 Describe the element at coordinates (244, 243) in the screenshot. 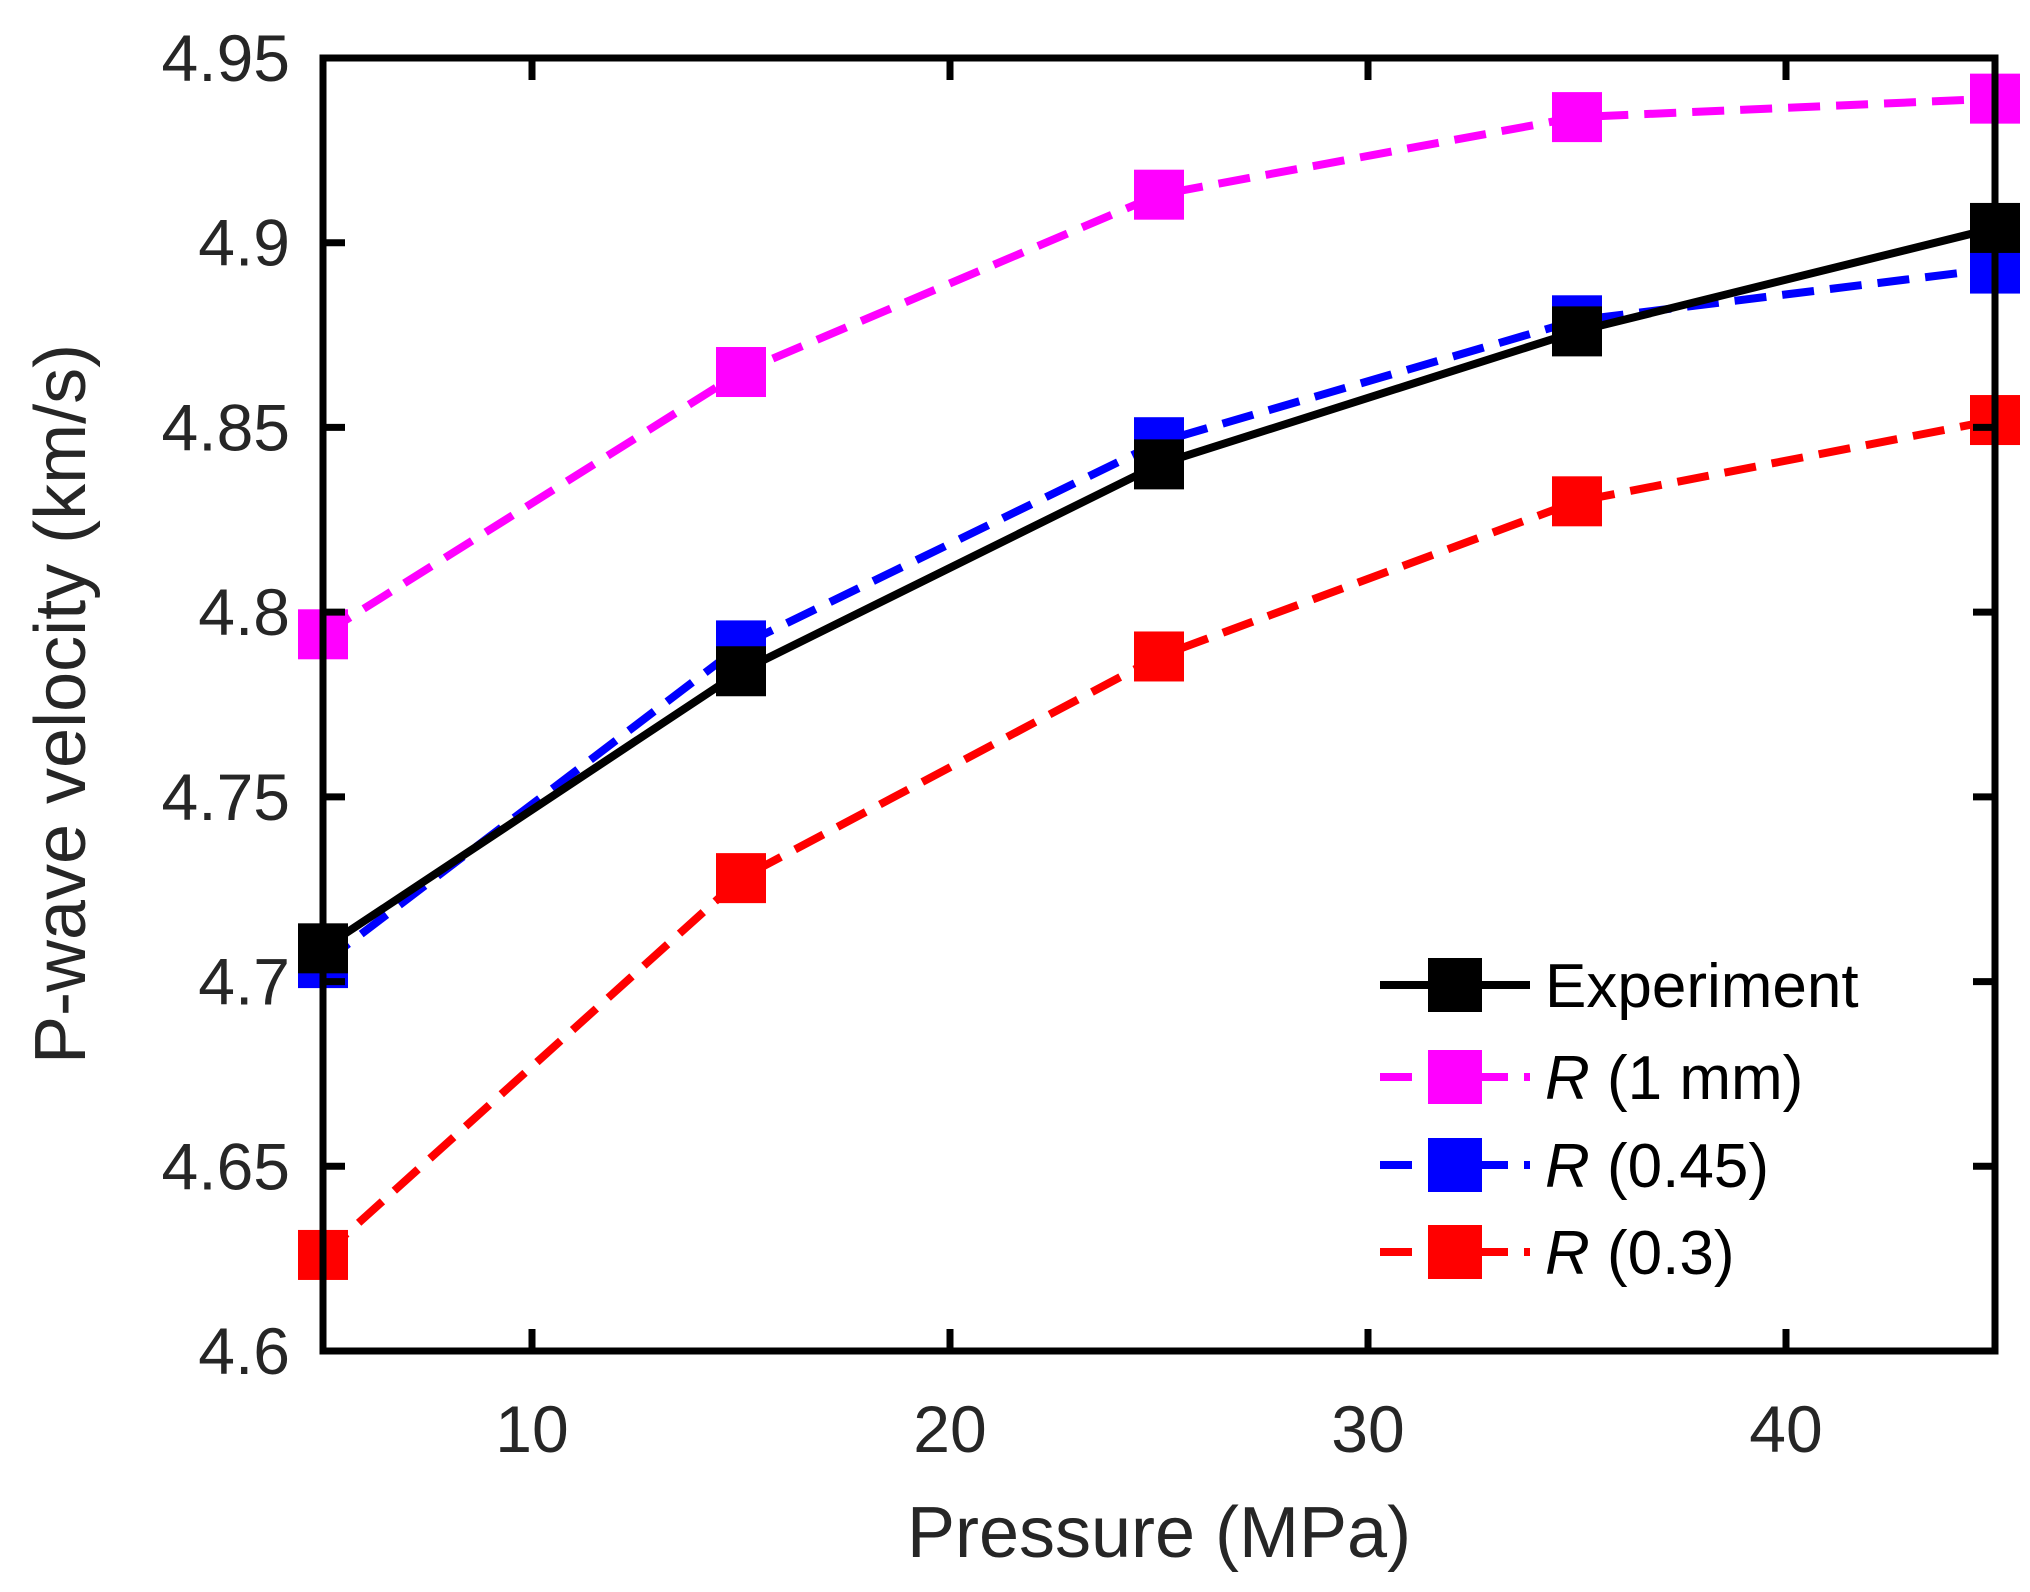

I see `y-tick-label: 4.9` at that location.